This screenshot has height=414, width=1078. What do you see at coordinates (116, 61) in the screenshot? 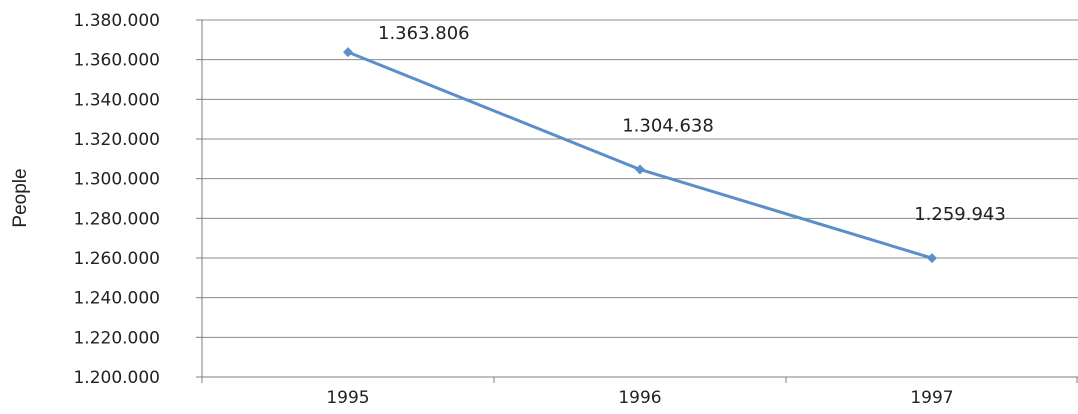
I see `y-tick-label: 1.360.000` at bounding box center [116, 61].